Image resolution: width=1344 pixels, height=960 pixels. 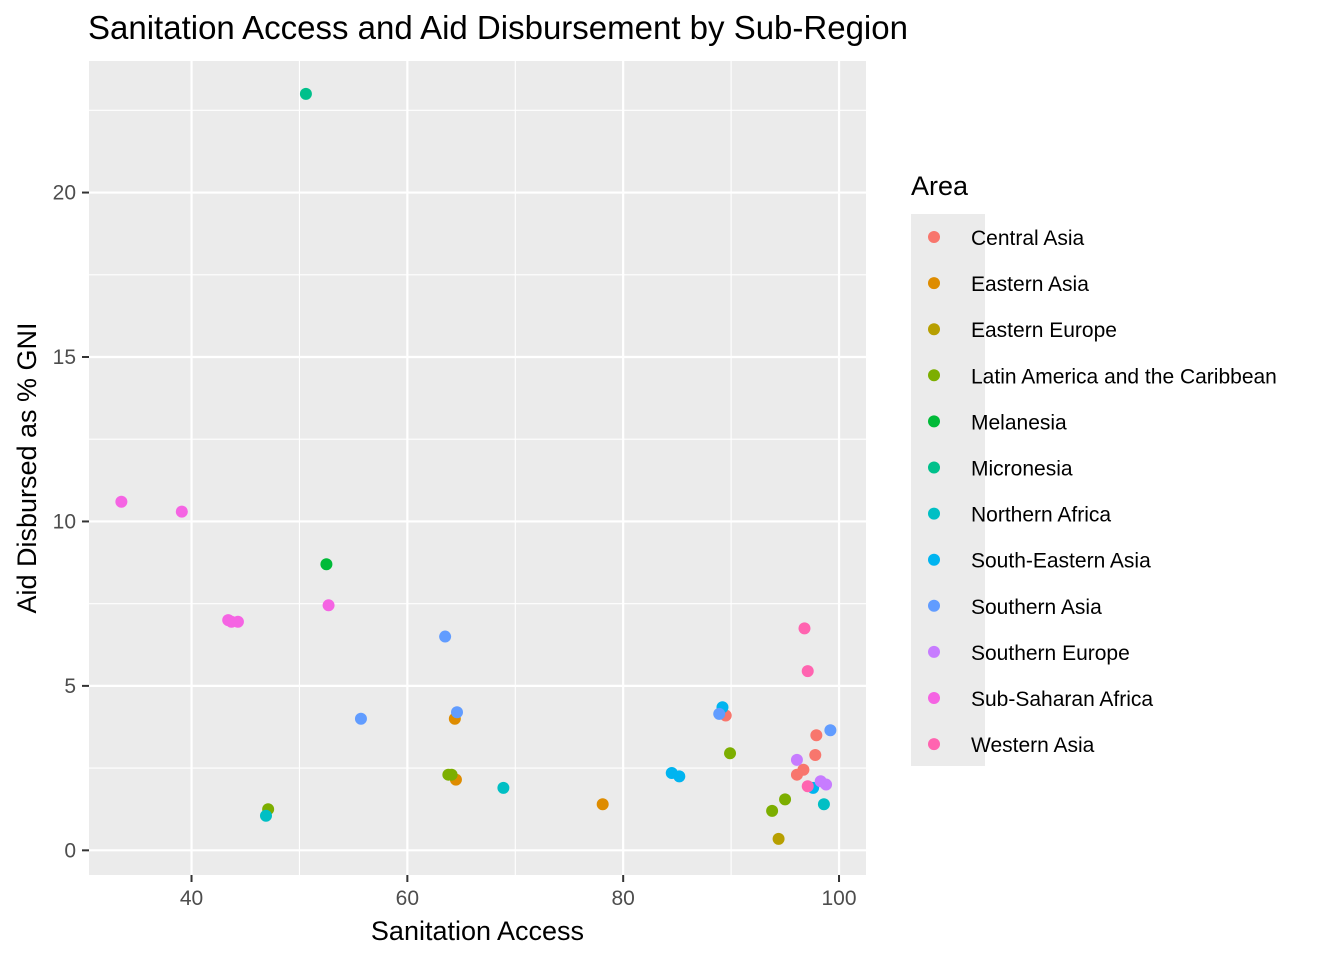 What do you see at coordinates (64, 521) in the screenshot?
I see `y-tick-label: 10` at bounding box center [64, 521].